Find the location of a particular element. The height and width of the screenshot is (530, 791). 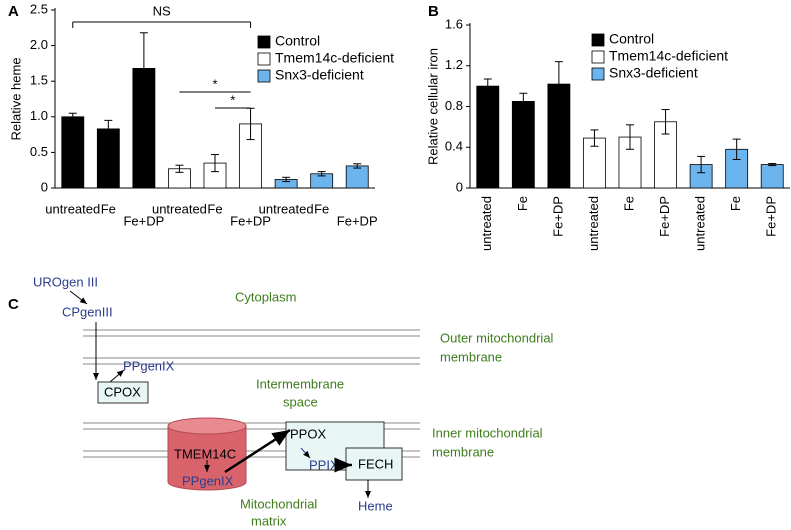

label: Inner mitochondrial is located at coordinates (487, 432).